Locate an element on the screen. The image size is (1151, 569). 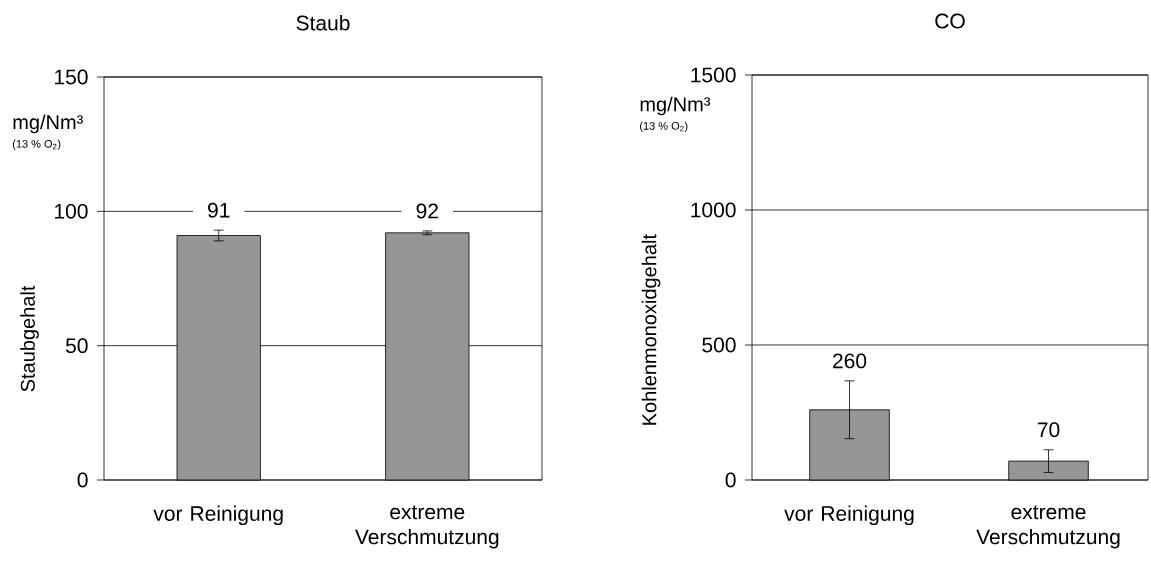
y-tick-label: 500 is located at coordinates (719, 345).